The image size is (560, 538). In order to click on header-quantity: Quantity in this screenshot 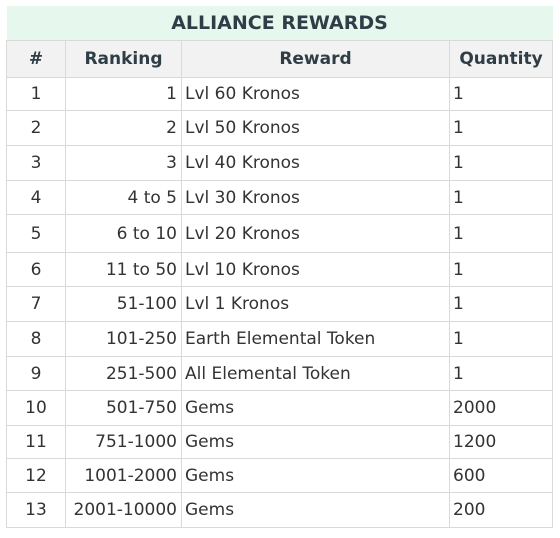, I will do `click(501, 59)`.